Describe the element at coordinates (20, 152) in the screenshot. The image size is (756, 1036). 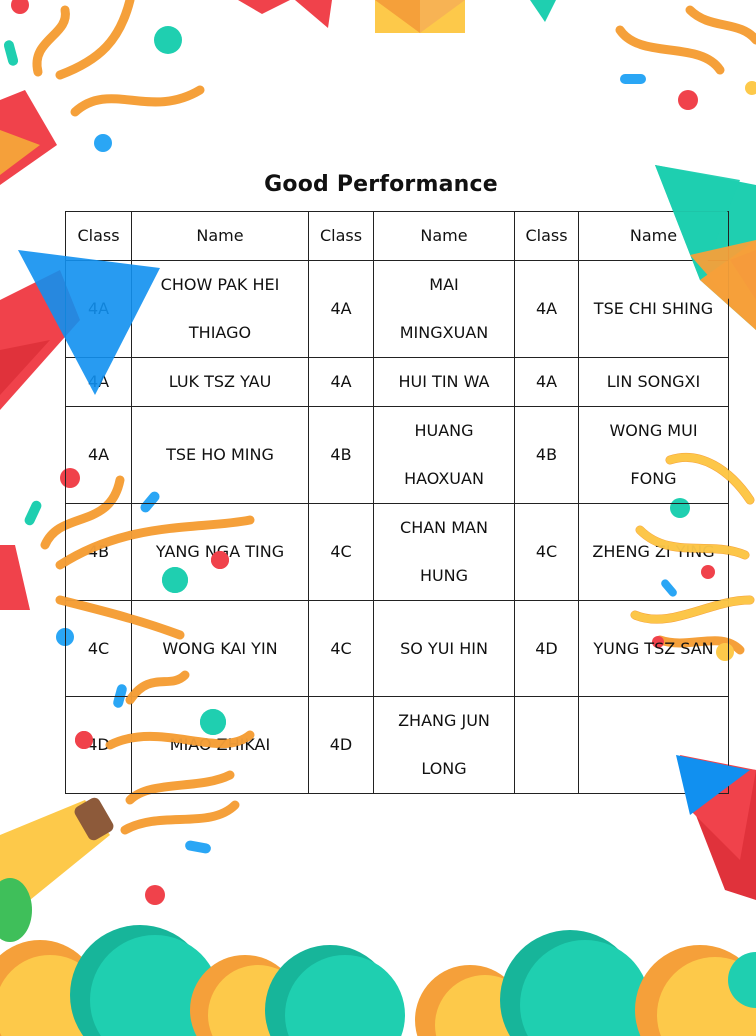
I see `party-popper` at that location.